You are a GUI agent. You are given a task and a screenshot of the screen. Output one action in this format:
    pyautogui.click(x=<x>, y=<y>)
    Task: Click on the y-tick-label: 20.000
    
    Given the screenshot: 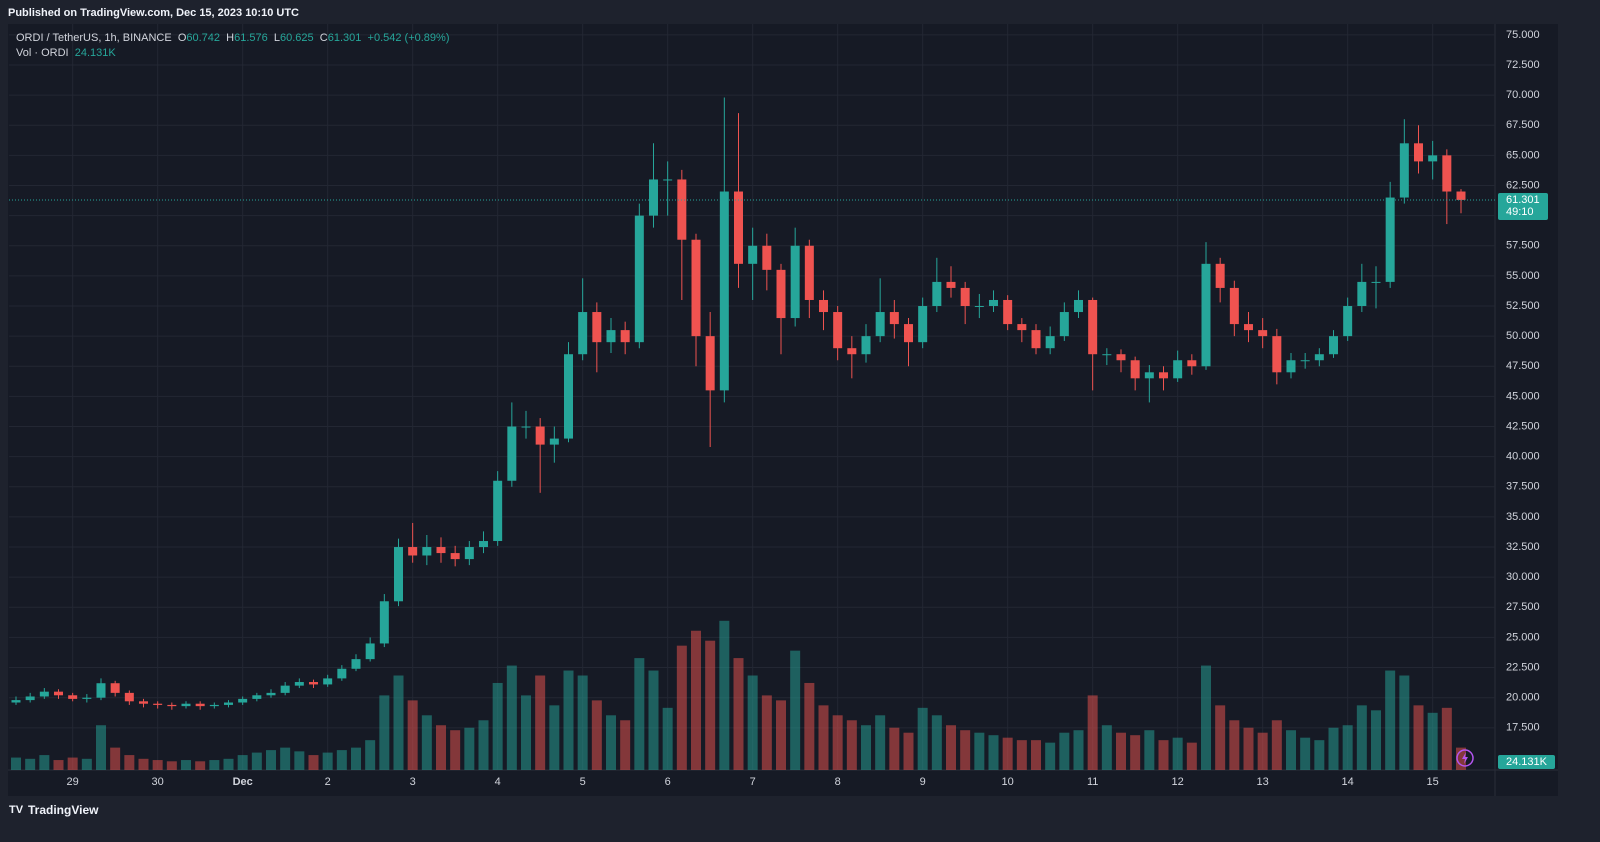 What is the action you would take?
    pyautogui.click(x=1523, y=698)
    